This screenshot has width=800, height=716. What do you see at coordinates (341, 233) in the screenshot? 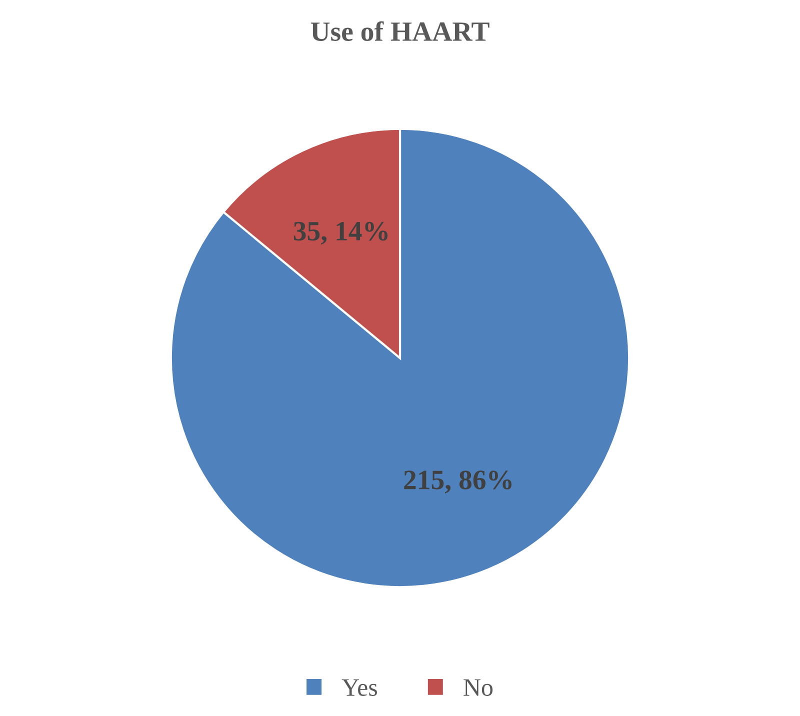
I see `data-label: 35, 14%` at bounding box center [341, 233].